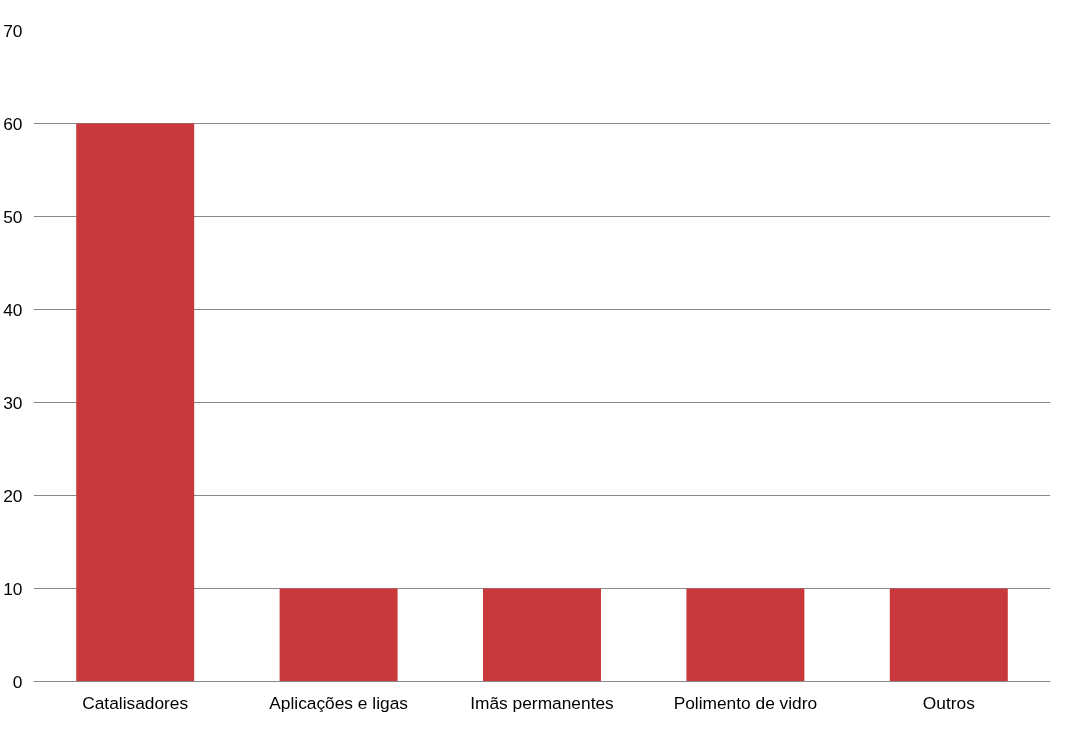 The height and width of the screenshot is (731, 1090). What do you see at coordinates (949, 702) in the screenshot?
I see `x-tick-label: Outros` at bounding box center [949, 702].